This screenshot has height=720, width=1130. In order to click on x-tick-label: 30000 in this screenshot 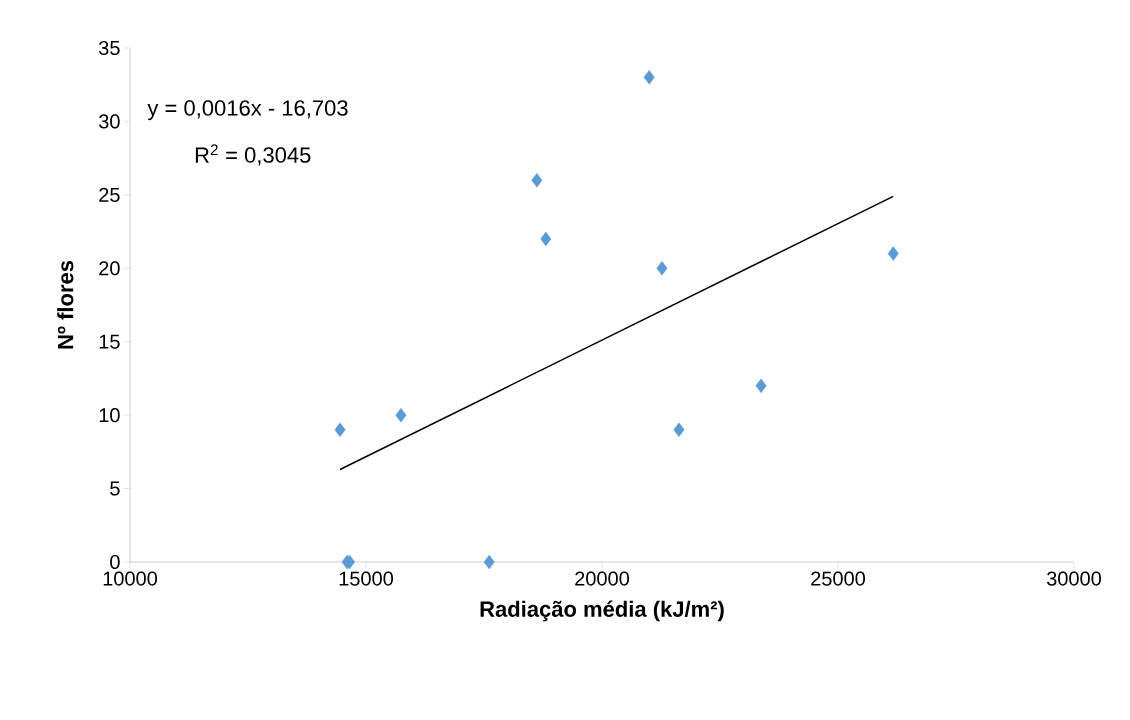, I will do `click(1073, 578)`.